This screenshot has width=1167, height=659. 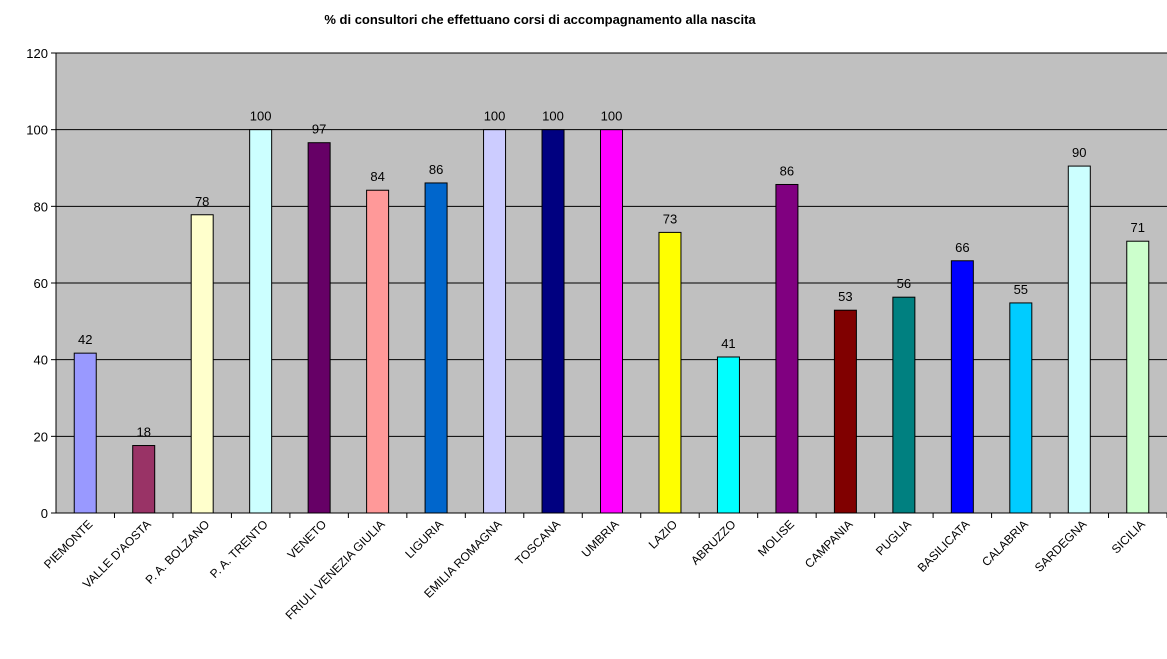 What do you see at coordinates (41, 283) in the screenshot?
I see `y-tick-label: 60` at bounding box center [41, 283].